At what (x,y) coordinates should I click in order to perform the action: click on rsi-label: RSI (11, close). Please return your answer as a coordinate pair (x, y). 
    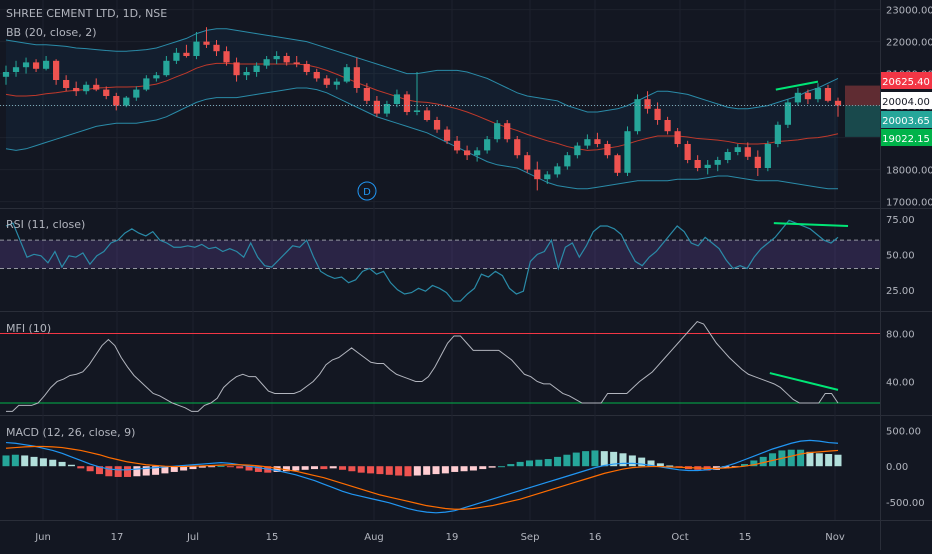
    Looking at the image, I should click on (46, 224).